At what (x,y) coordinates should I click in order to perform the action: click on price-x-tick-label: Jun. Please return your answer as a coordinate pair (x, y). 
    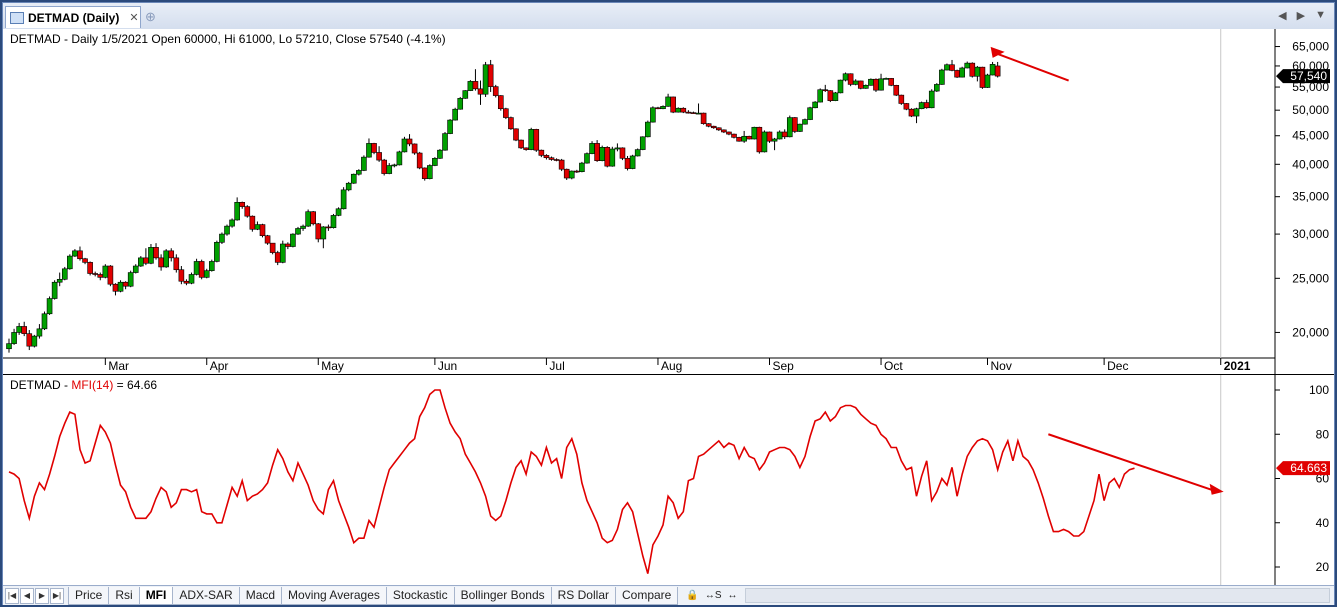
    Looking at the image, I should click on (447, 366).